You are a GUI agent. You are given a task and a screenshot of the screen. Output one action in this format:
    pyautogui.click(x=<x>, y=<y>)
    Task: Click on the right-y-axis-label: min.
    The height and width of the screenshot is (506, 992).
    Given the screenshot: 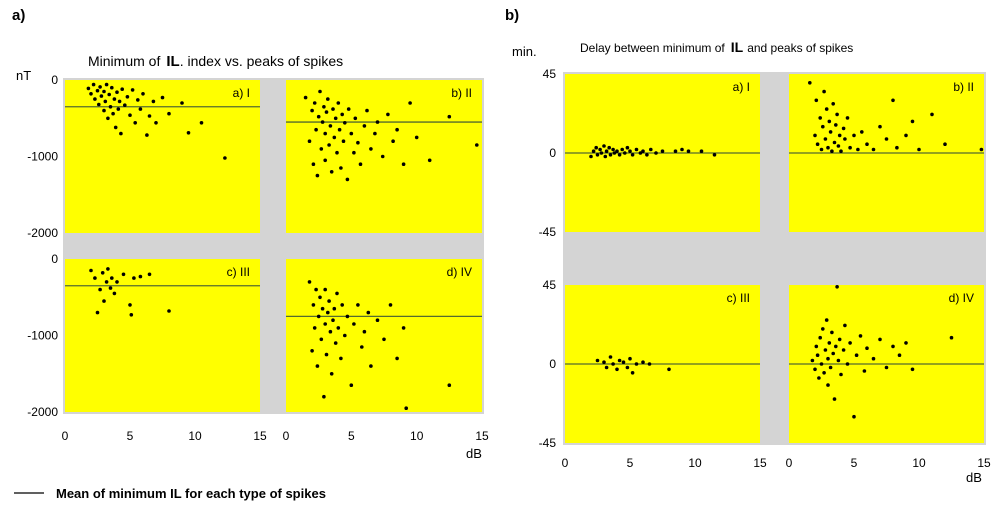 What is the action you would take?
    pyautogui.click(x=524, y=51)
    